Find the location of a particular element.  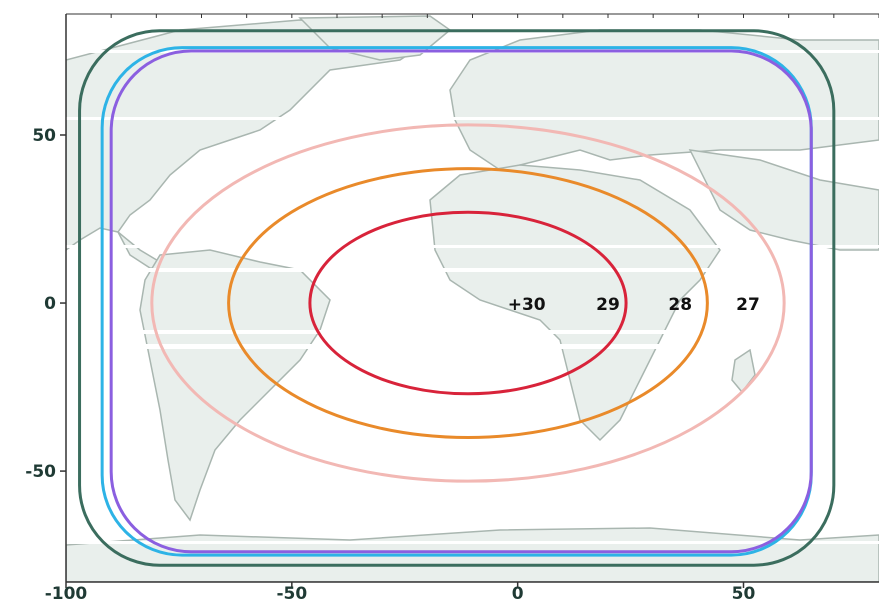

asia is located at coordinates (783, 200).